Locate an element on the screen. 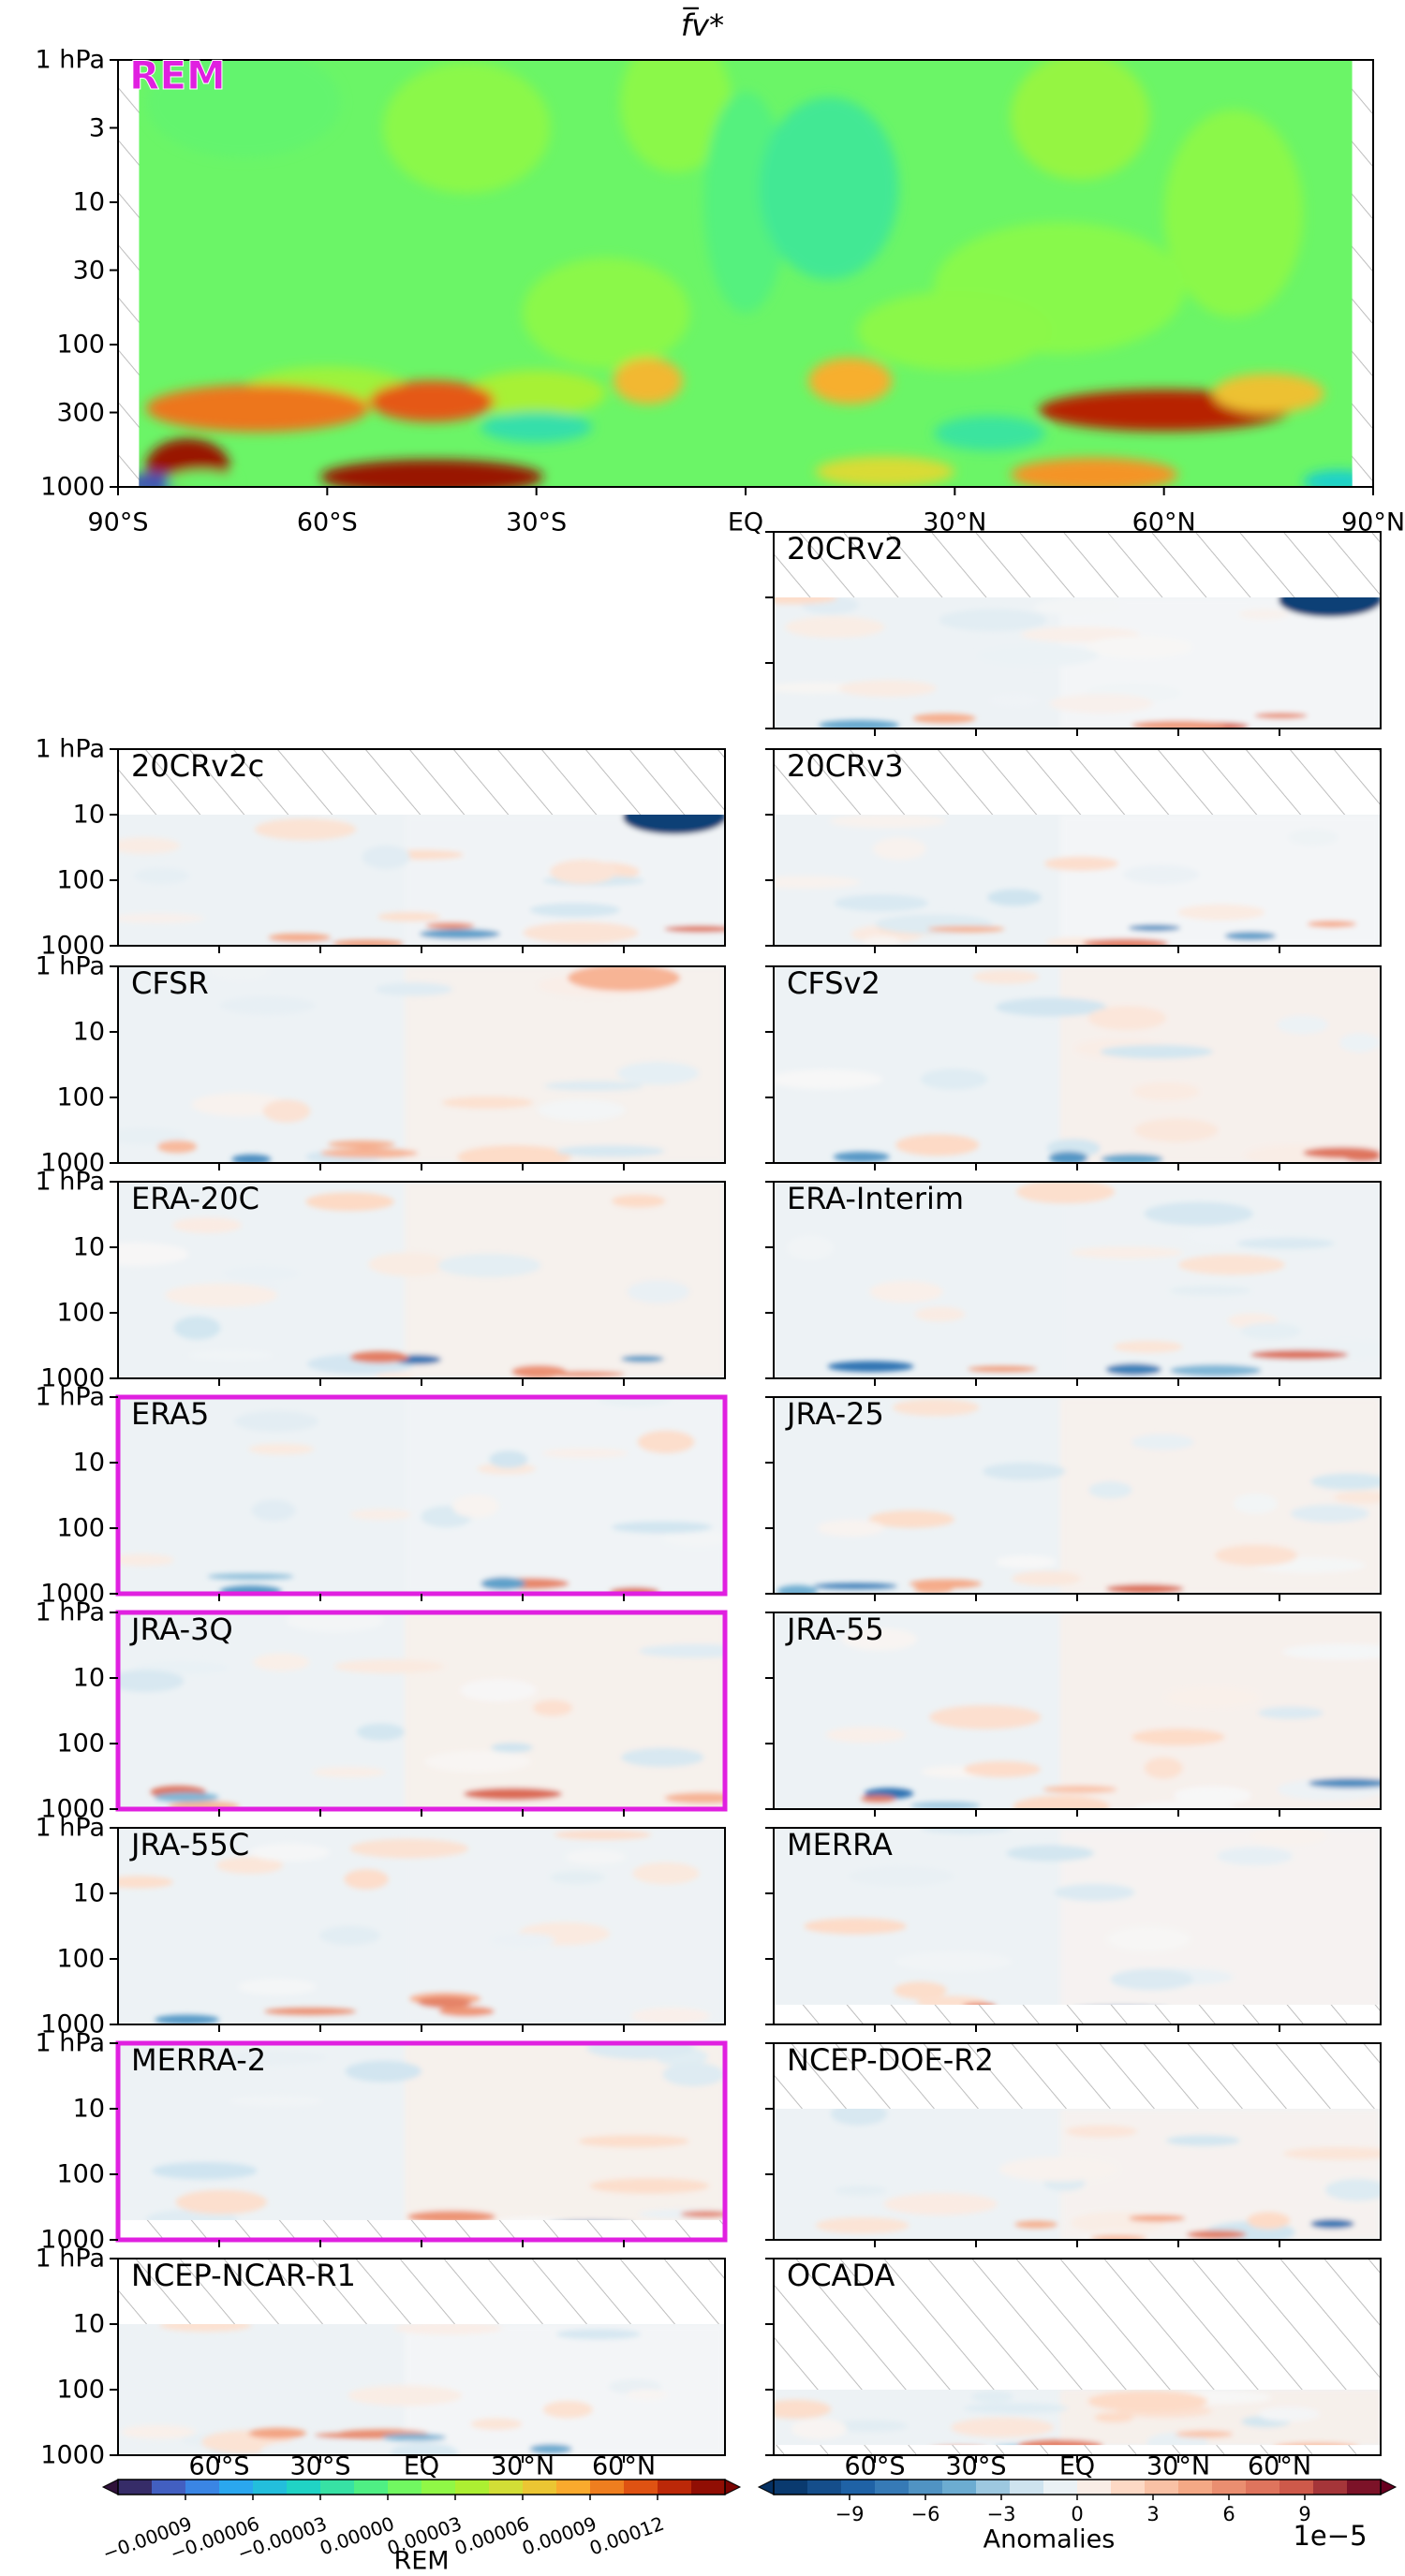 Image resolution: width=1405 pixels, height=2576 pixels. panel-xtick-label: 60°N is located at coordinates (624, 2466).